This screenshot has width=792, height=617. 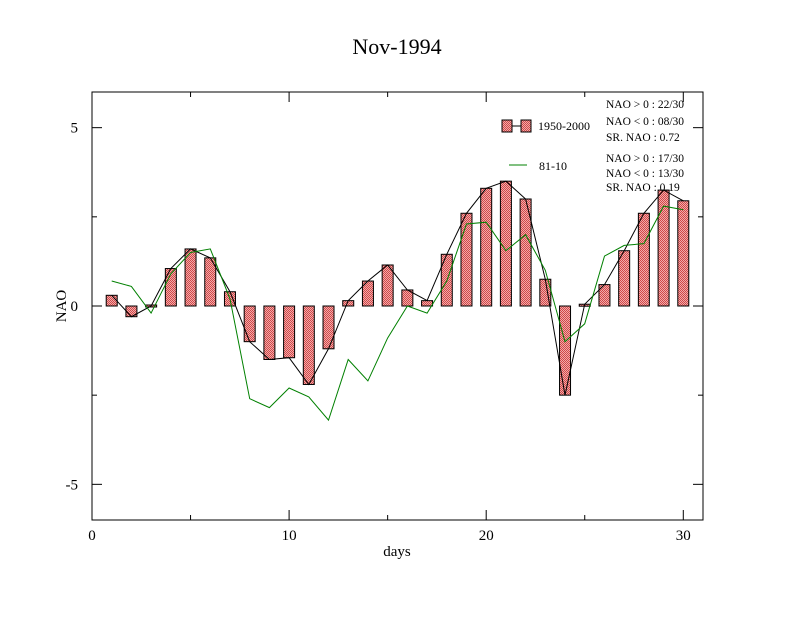 What do you see at coordinates (545, 146) in the screenshot?
I see `legend: 1950-2000 81-10` at bounding box center [545, 146].